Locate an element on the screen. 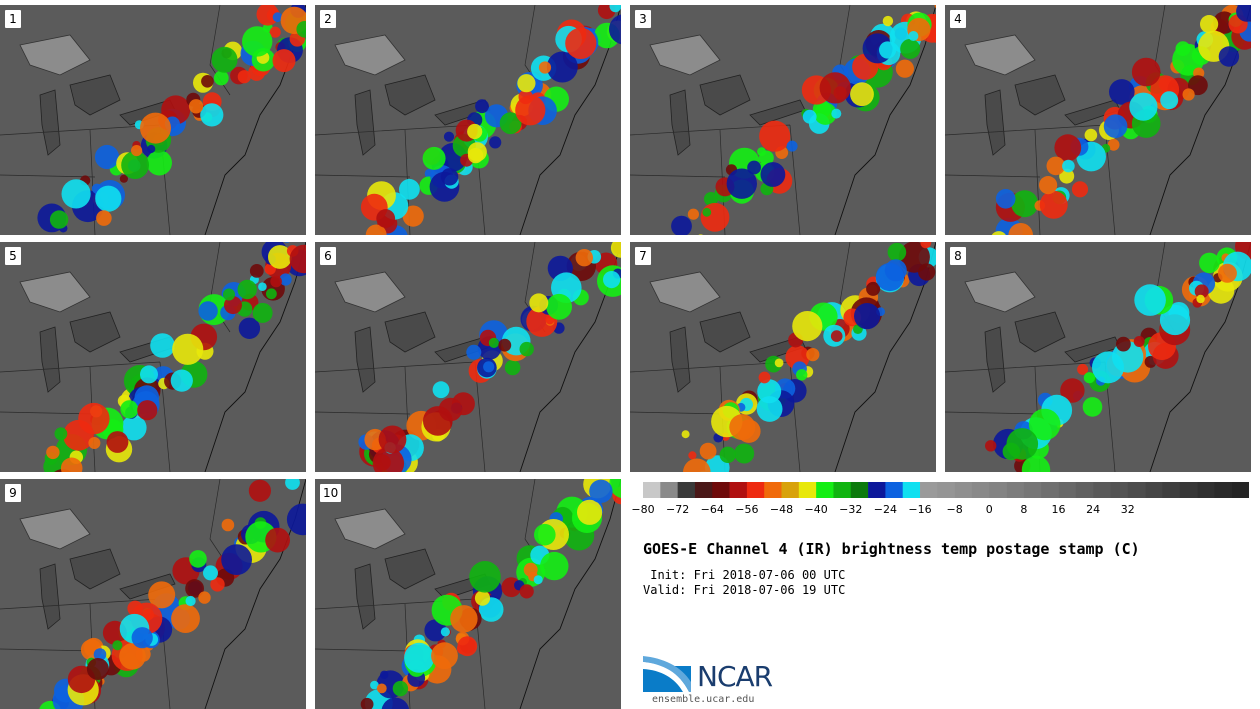  stamp-number: 1 is located at coordinates (13, 19).